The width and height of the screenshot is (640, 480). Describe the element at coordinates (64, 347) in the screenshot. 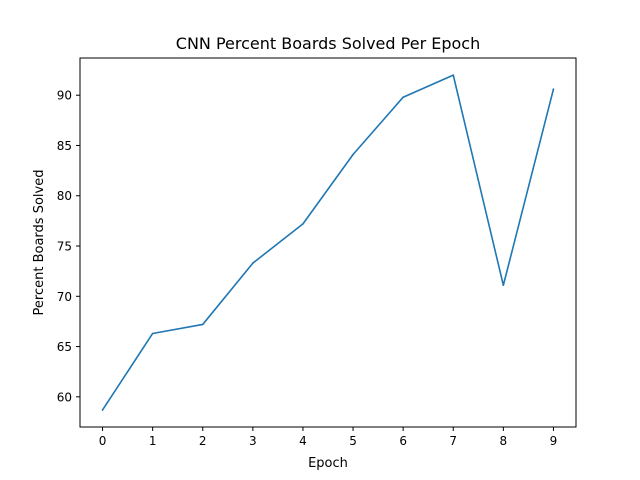

I see `y-tick-label: 65` at that location.